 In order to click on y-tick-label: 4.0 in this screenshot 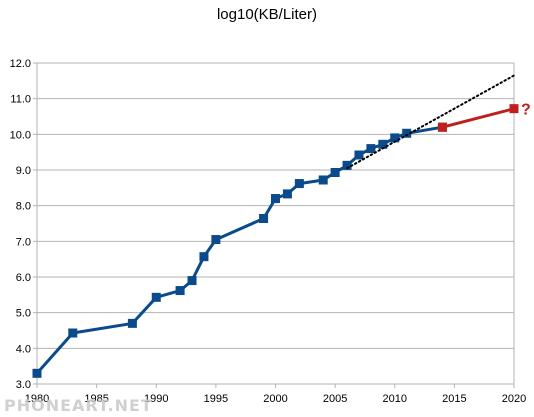, I will do `click(23, 349)`.